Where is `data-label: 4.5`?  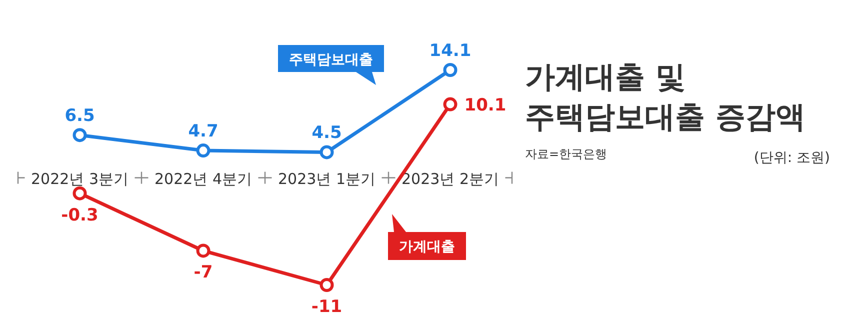
data-label: 4.5 is located at coordinates (327, 133).